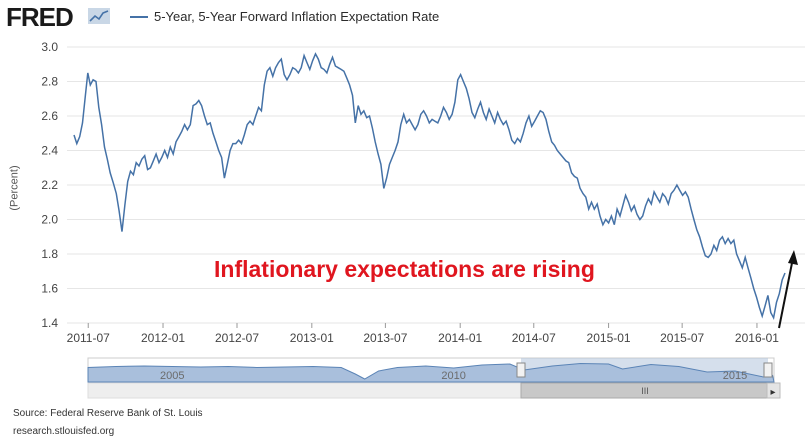 The width and height of the screenshot is (805, 440). Describe the element at coordinates (793, 257) in the screenshot. I see `rising-arrow-head-icon` at that location.